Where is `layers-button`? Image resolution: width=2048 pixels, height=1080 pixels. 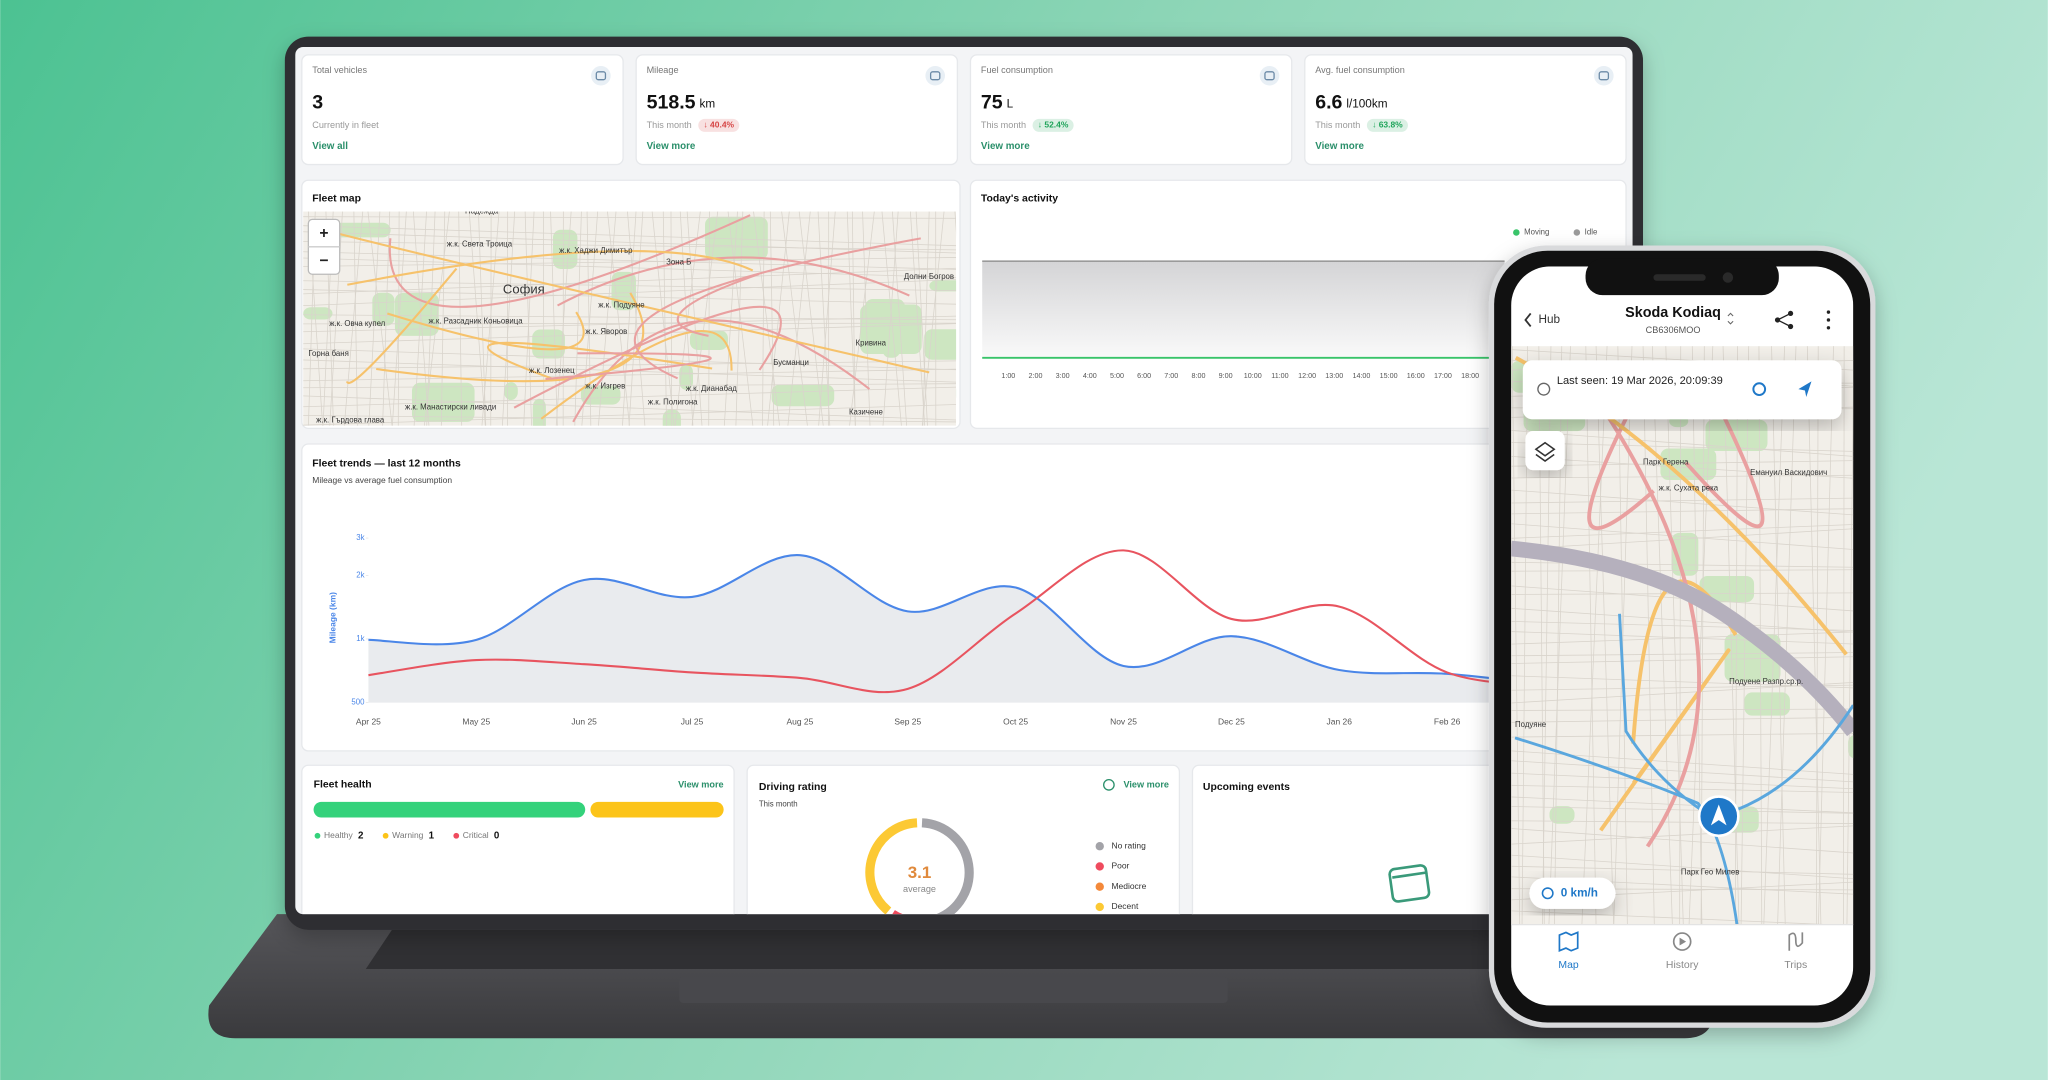 layers-button is located at coordinates (1545, 450).